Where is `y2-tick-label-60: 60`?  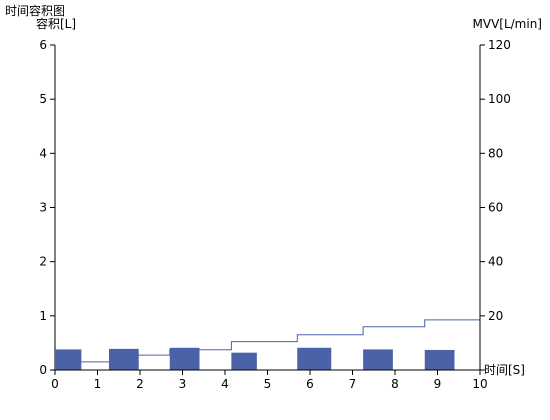
y2-tick-label-60: 60 is located at coordinates (495, 208).